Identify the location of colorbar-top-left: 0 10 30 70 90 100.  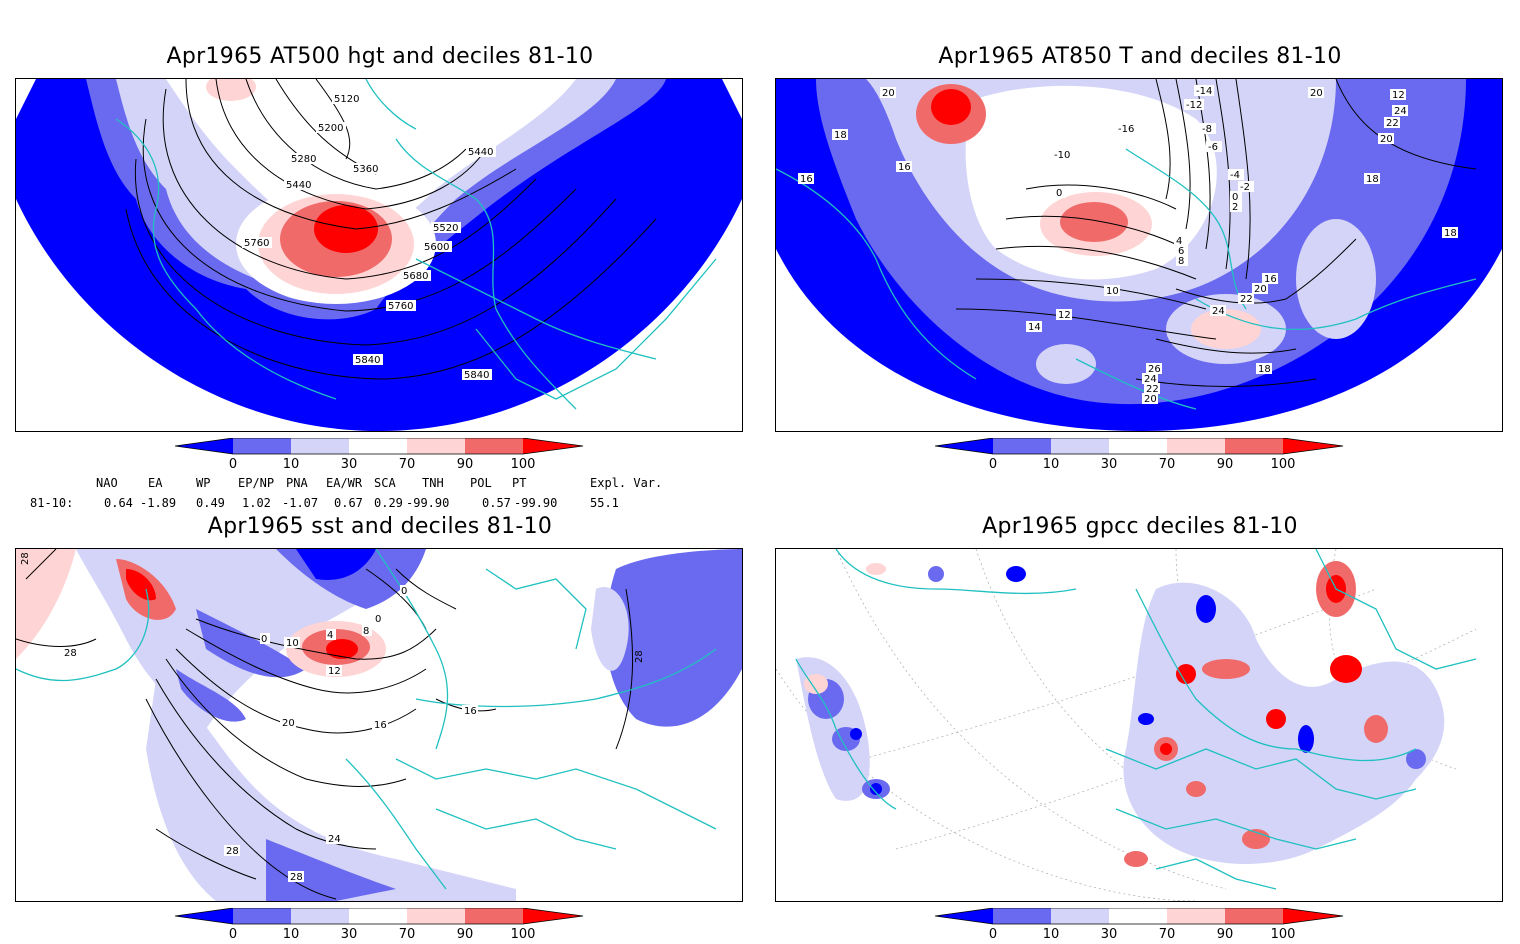
(384, 457).